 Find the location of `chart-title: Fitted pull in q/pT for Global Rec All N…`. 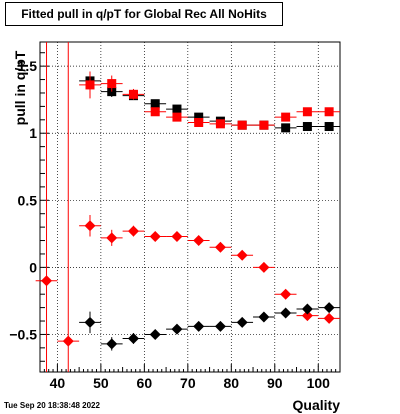

chart-title: Fitted pull in q/pT for Global Rec All N… is located at coordinates (144, 14).